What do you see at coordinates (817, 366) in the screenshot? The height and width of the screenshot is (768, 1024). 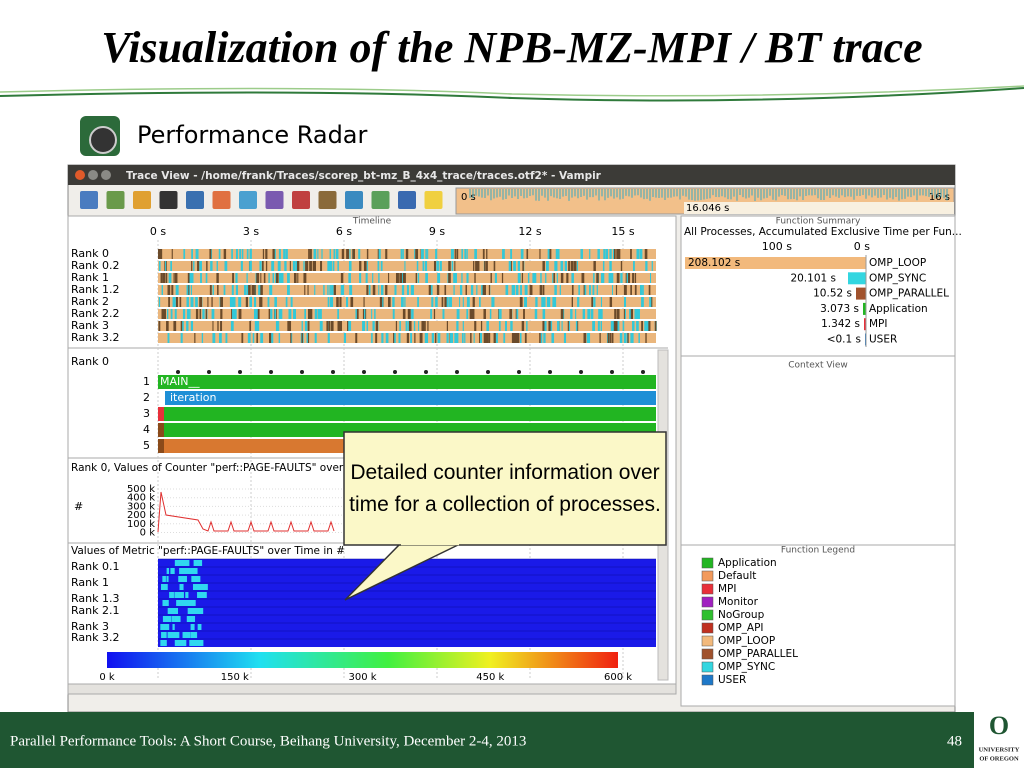 I see `pane-header: Context View` at bounding box center [817, 366].